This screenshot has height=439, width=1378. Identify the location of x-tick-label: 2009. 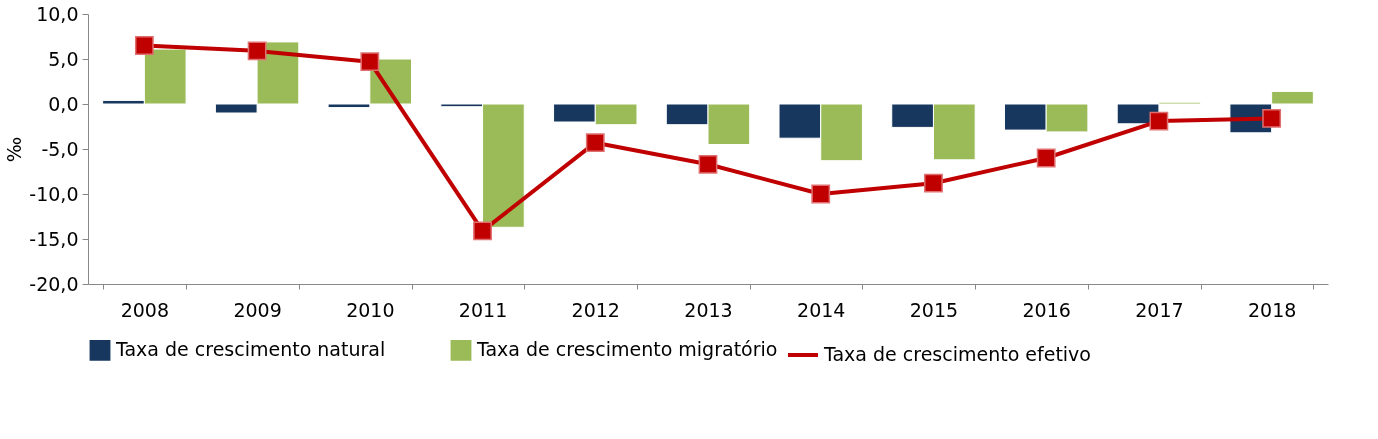
(257, 309).